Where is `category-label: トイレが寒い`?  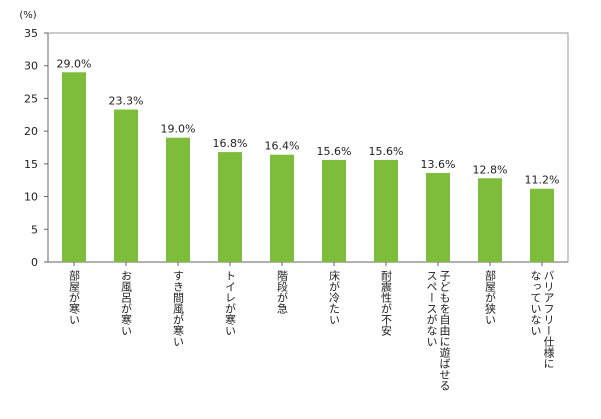
category-label: トイレが寒い is located at coordinates (230, 303).